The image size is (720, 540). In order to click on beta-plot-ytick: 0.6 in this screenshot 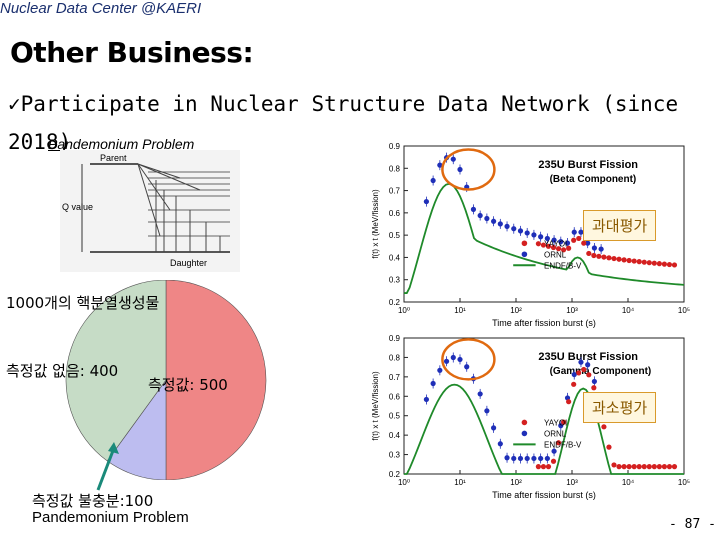, I will do `click(395, 213)`.